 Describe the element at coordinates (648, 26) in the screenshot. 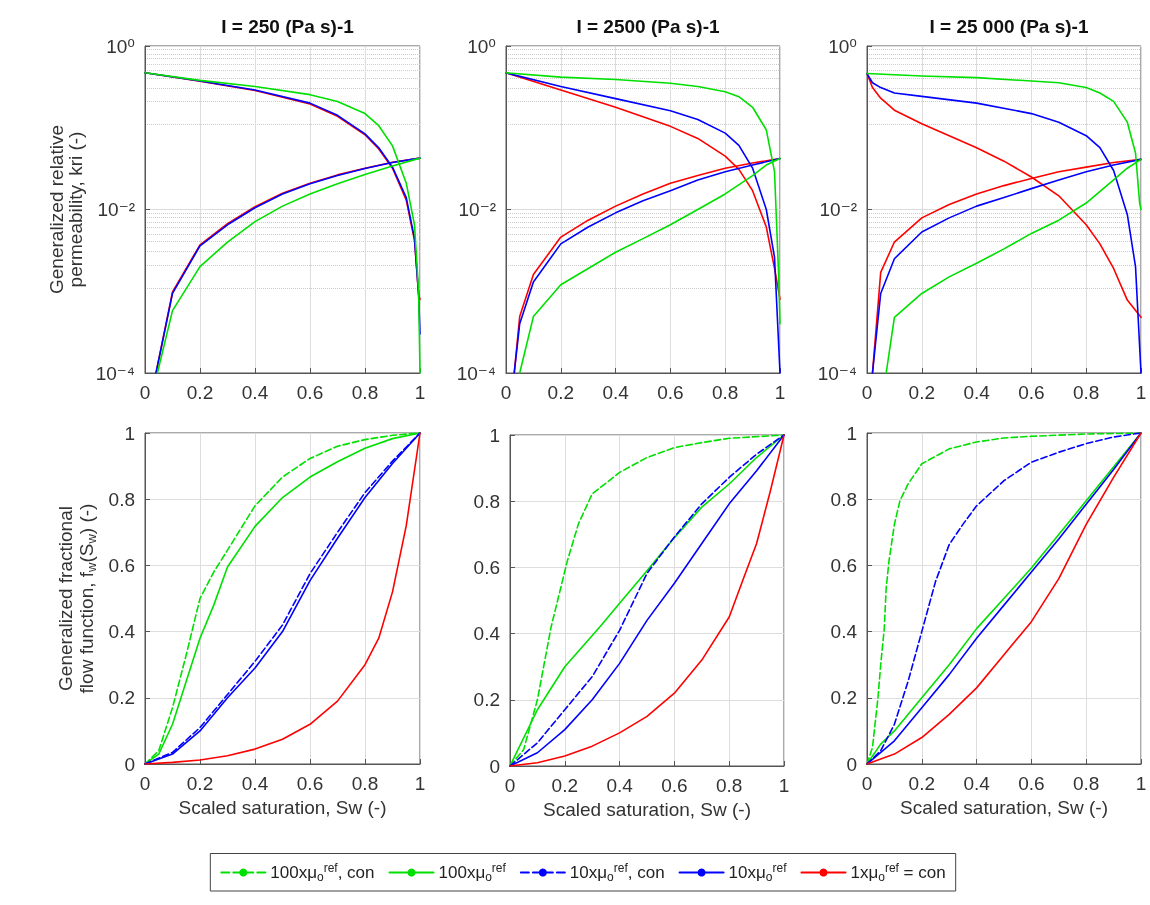

I see `chart-title: I = 2500 (Pa s)-1` at that location.